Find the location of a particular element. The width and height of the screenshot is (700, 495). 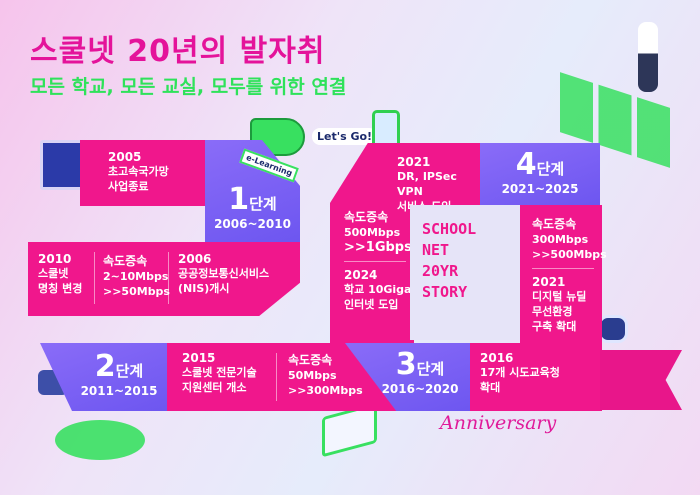

event-2005: 2005 초고속국가망 사업종료 is located at coordinates (144, 173).